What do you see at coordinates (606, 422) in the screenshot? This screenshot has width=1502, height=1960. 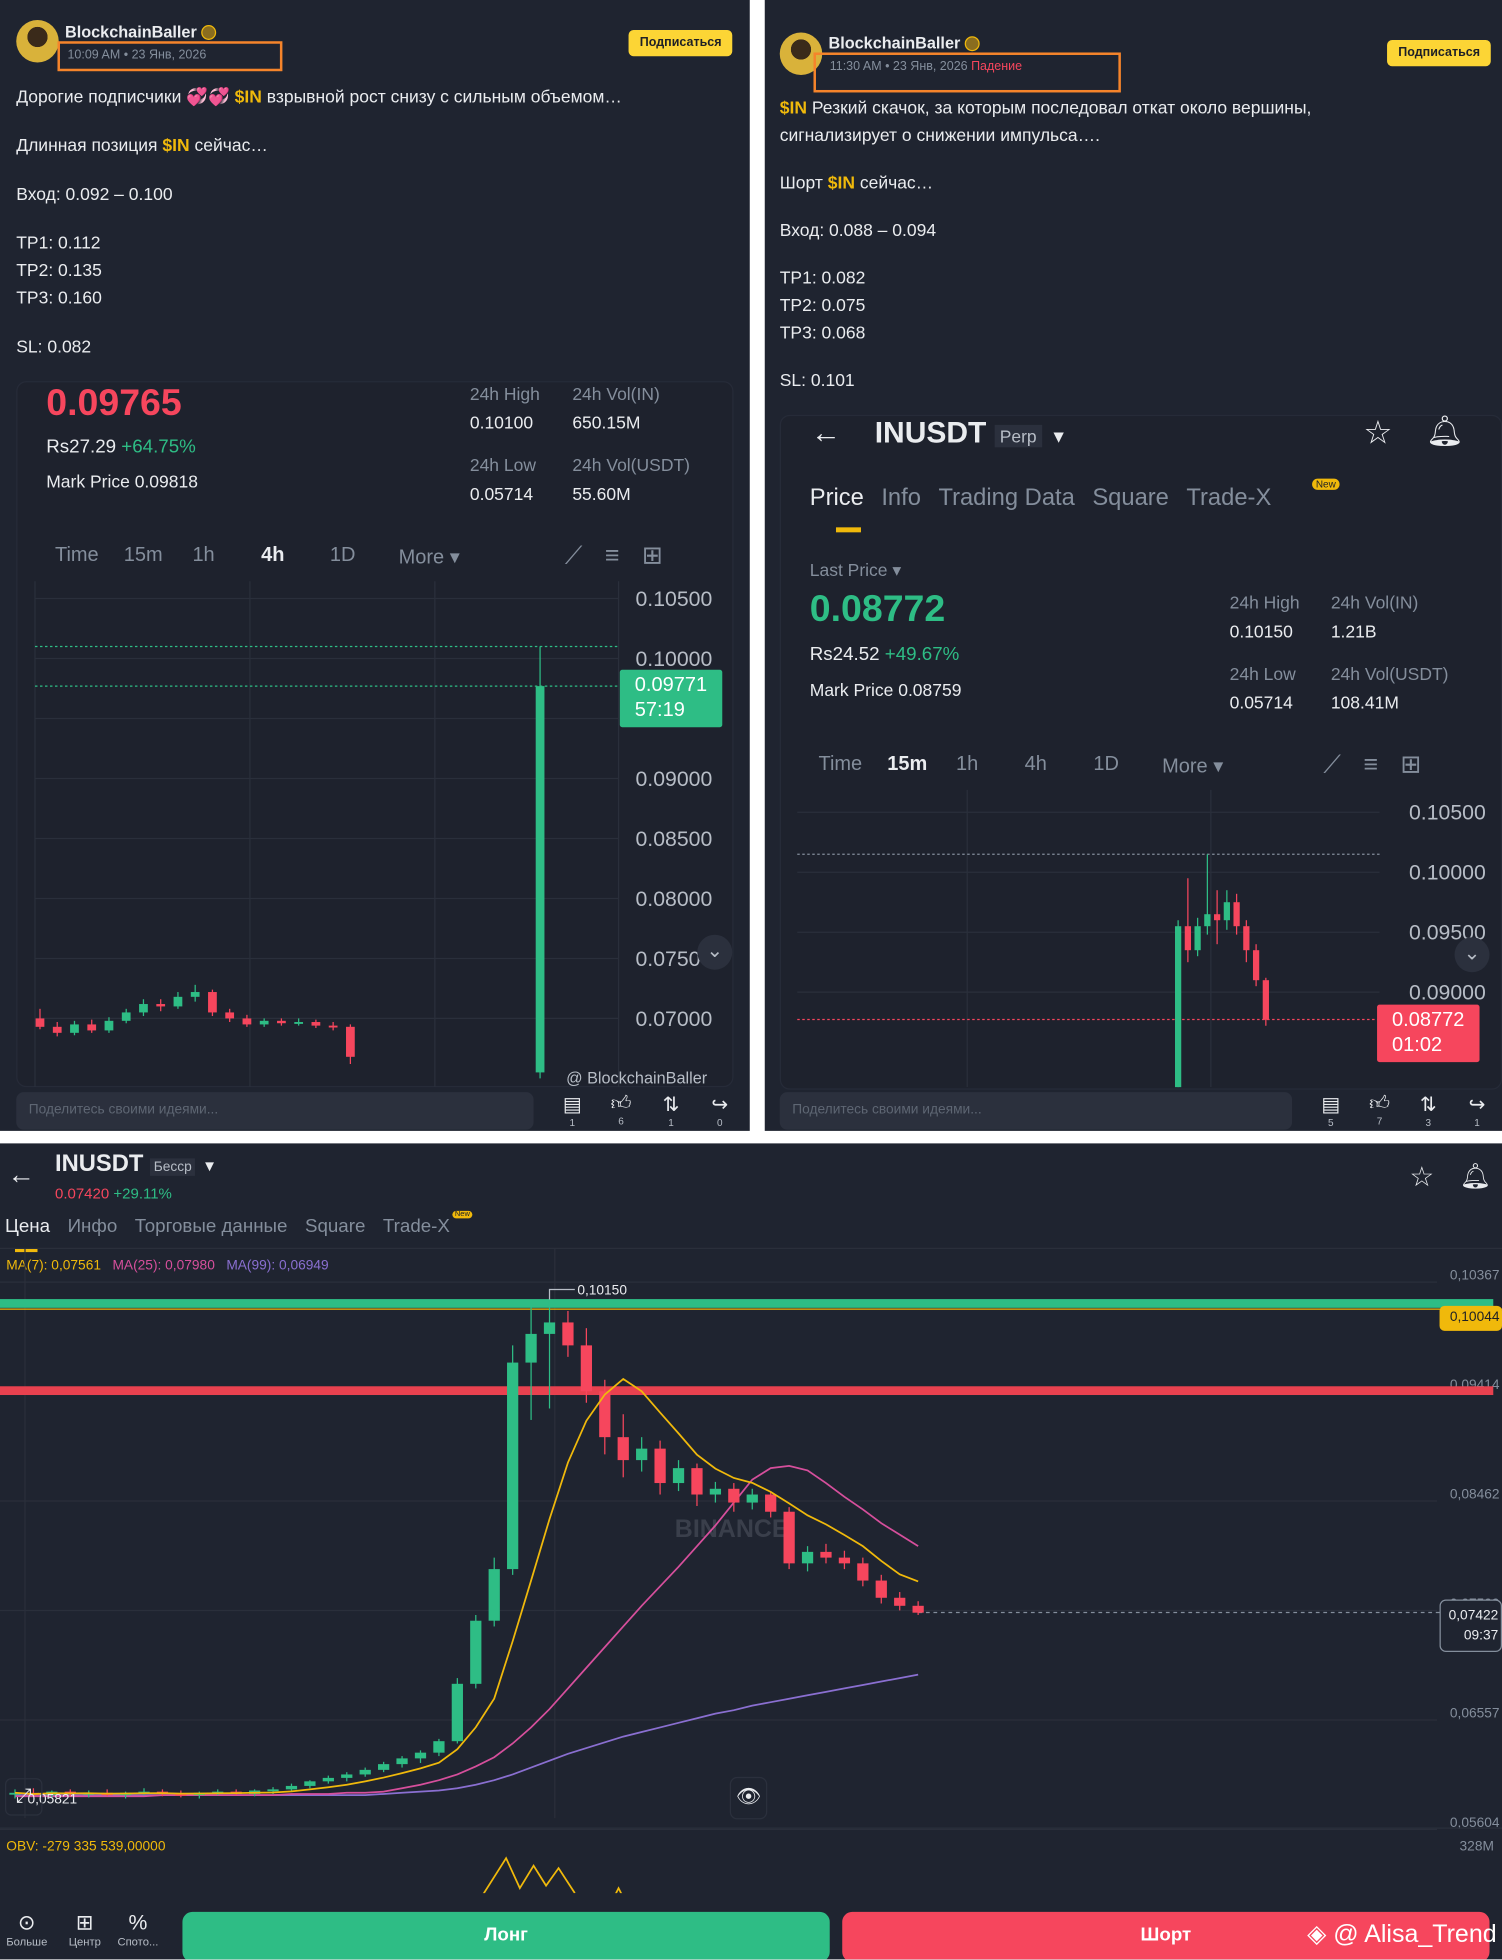 I see `vol-in-value: 650.15M` at bounding box center [606, 422].